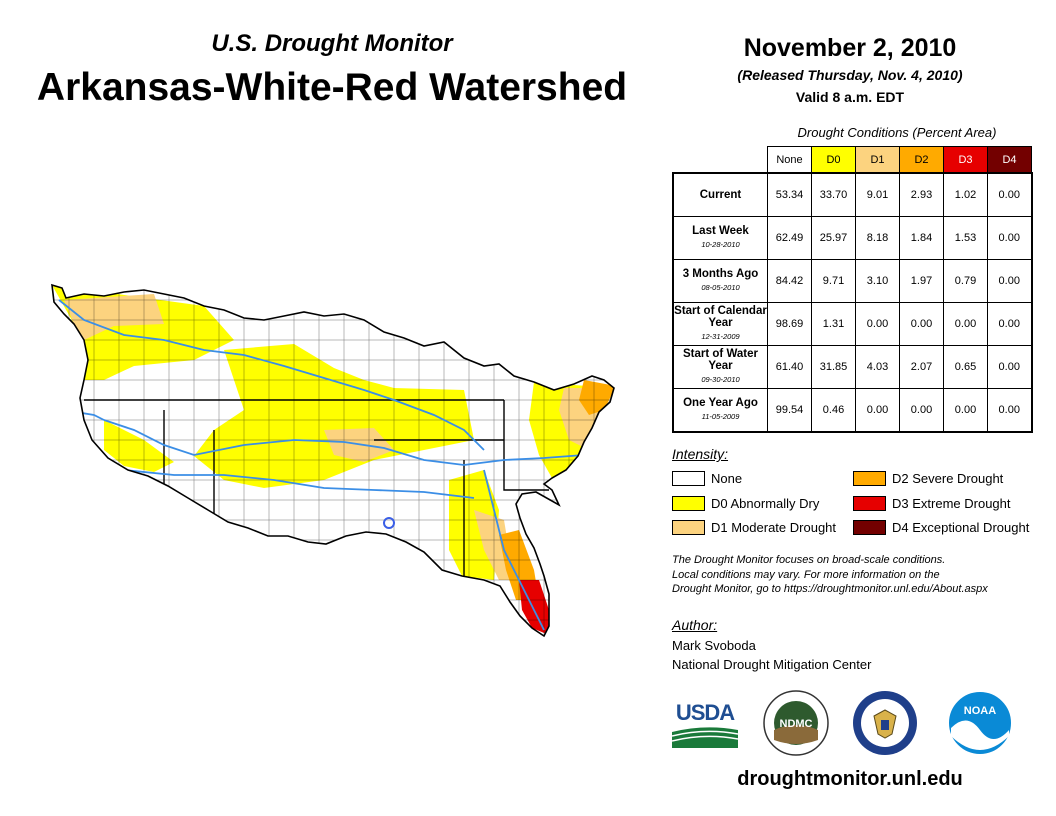 Image resolution: width=1056 pixels, height=816 pixels. Describe the element at coordinates (789, 238) in the screenshot. I see `table-cell: 62.49` at that location.